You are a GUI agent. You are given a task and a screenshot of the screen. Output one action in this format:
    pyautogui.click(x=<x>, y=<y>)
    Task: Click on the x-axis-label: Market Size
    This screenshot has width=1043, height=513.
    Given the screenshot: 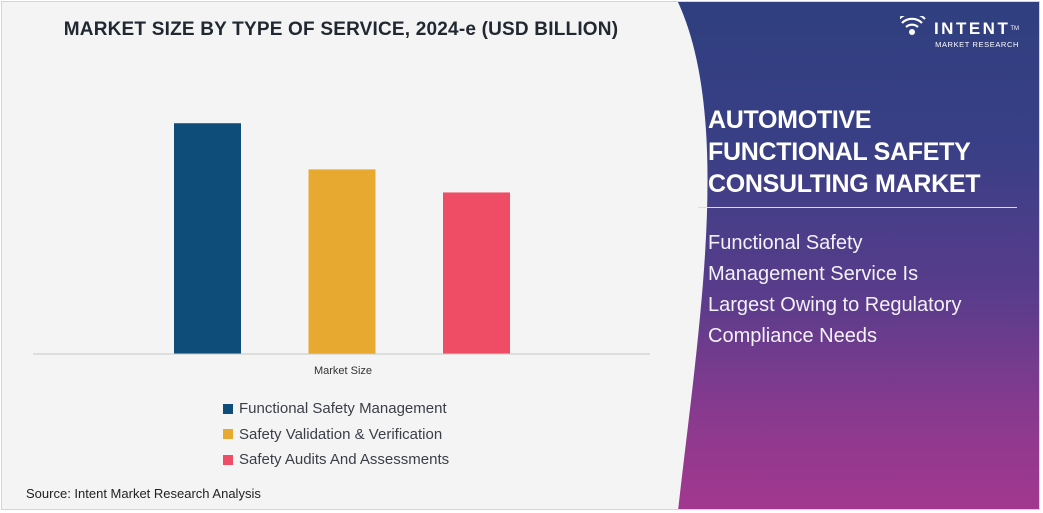 What is the action you would take?
    pyautogui.click(x=343, y=371)
    